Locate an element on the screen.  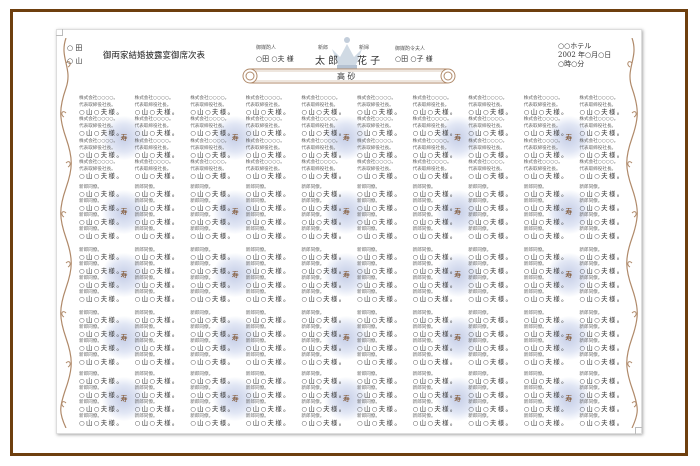
family-name-1: ○ 田 is located at coordinates (75, 48).